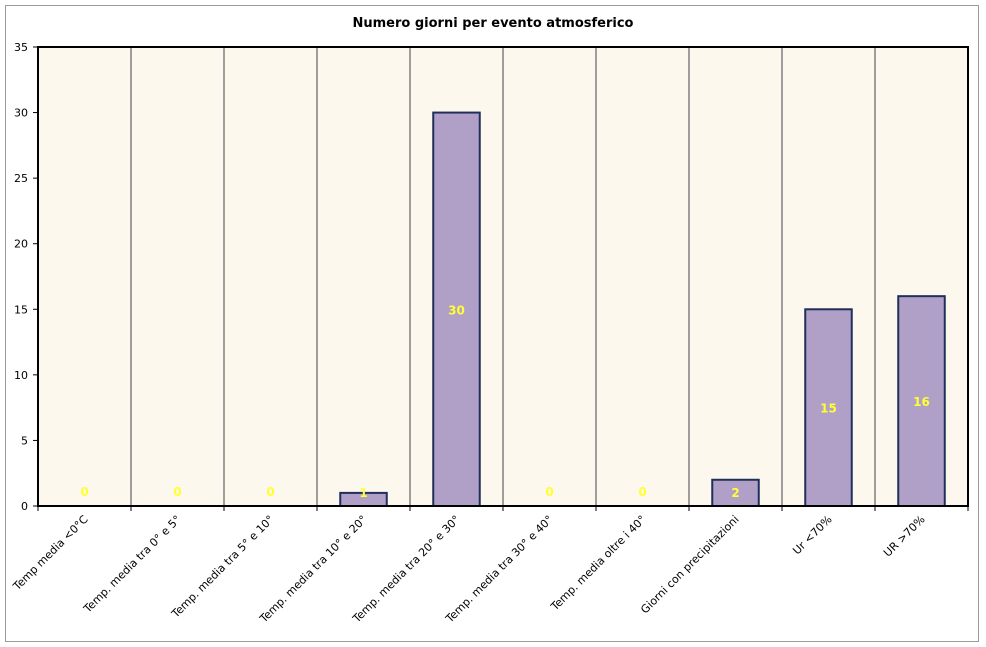 The image size is (986, 647). I want to click on data-label: 15, so click(828, 409).